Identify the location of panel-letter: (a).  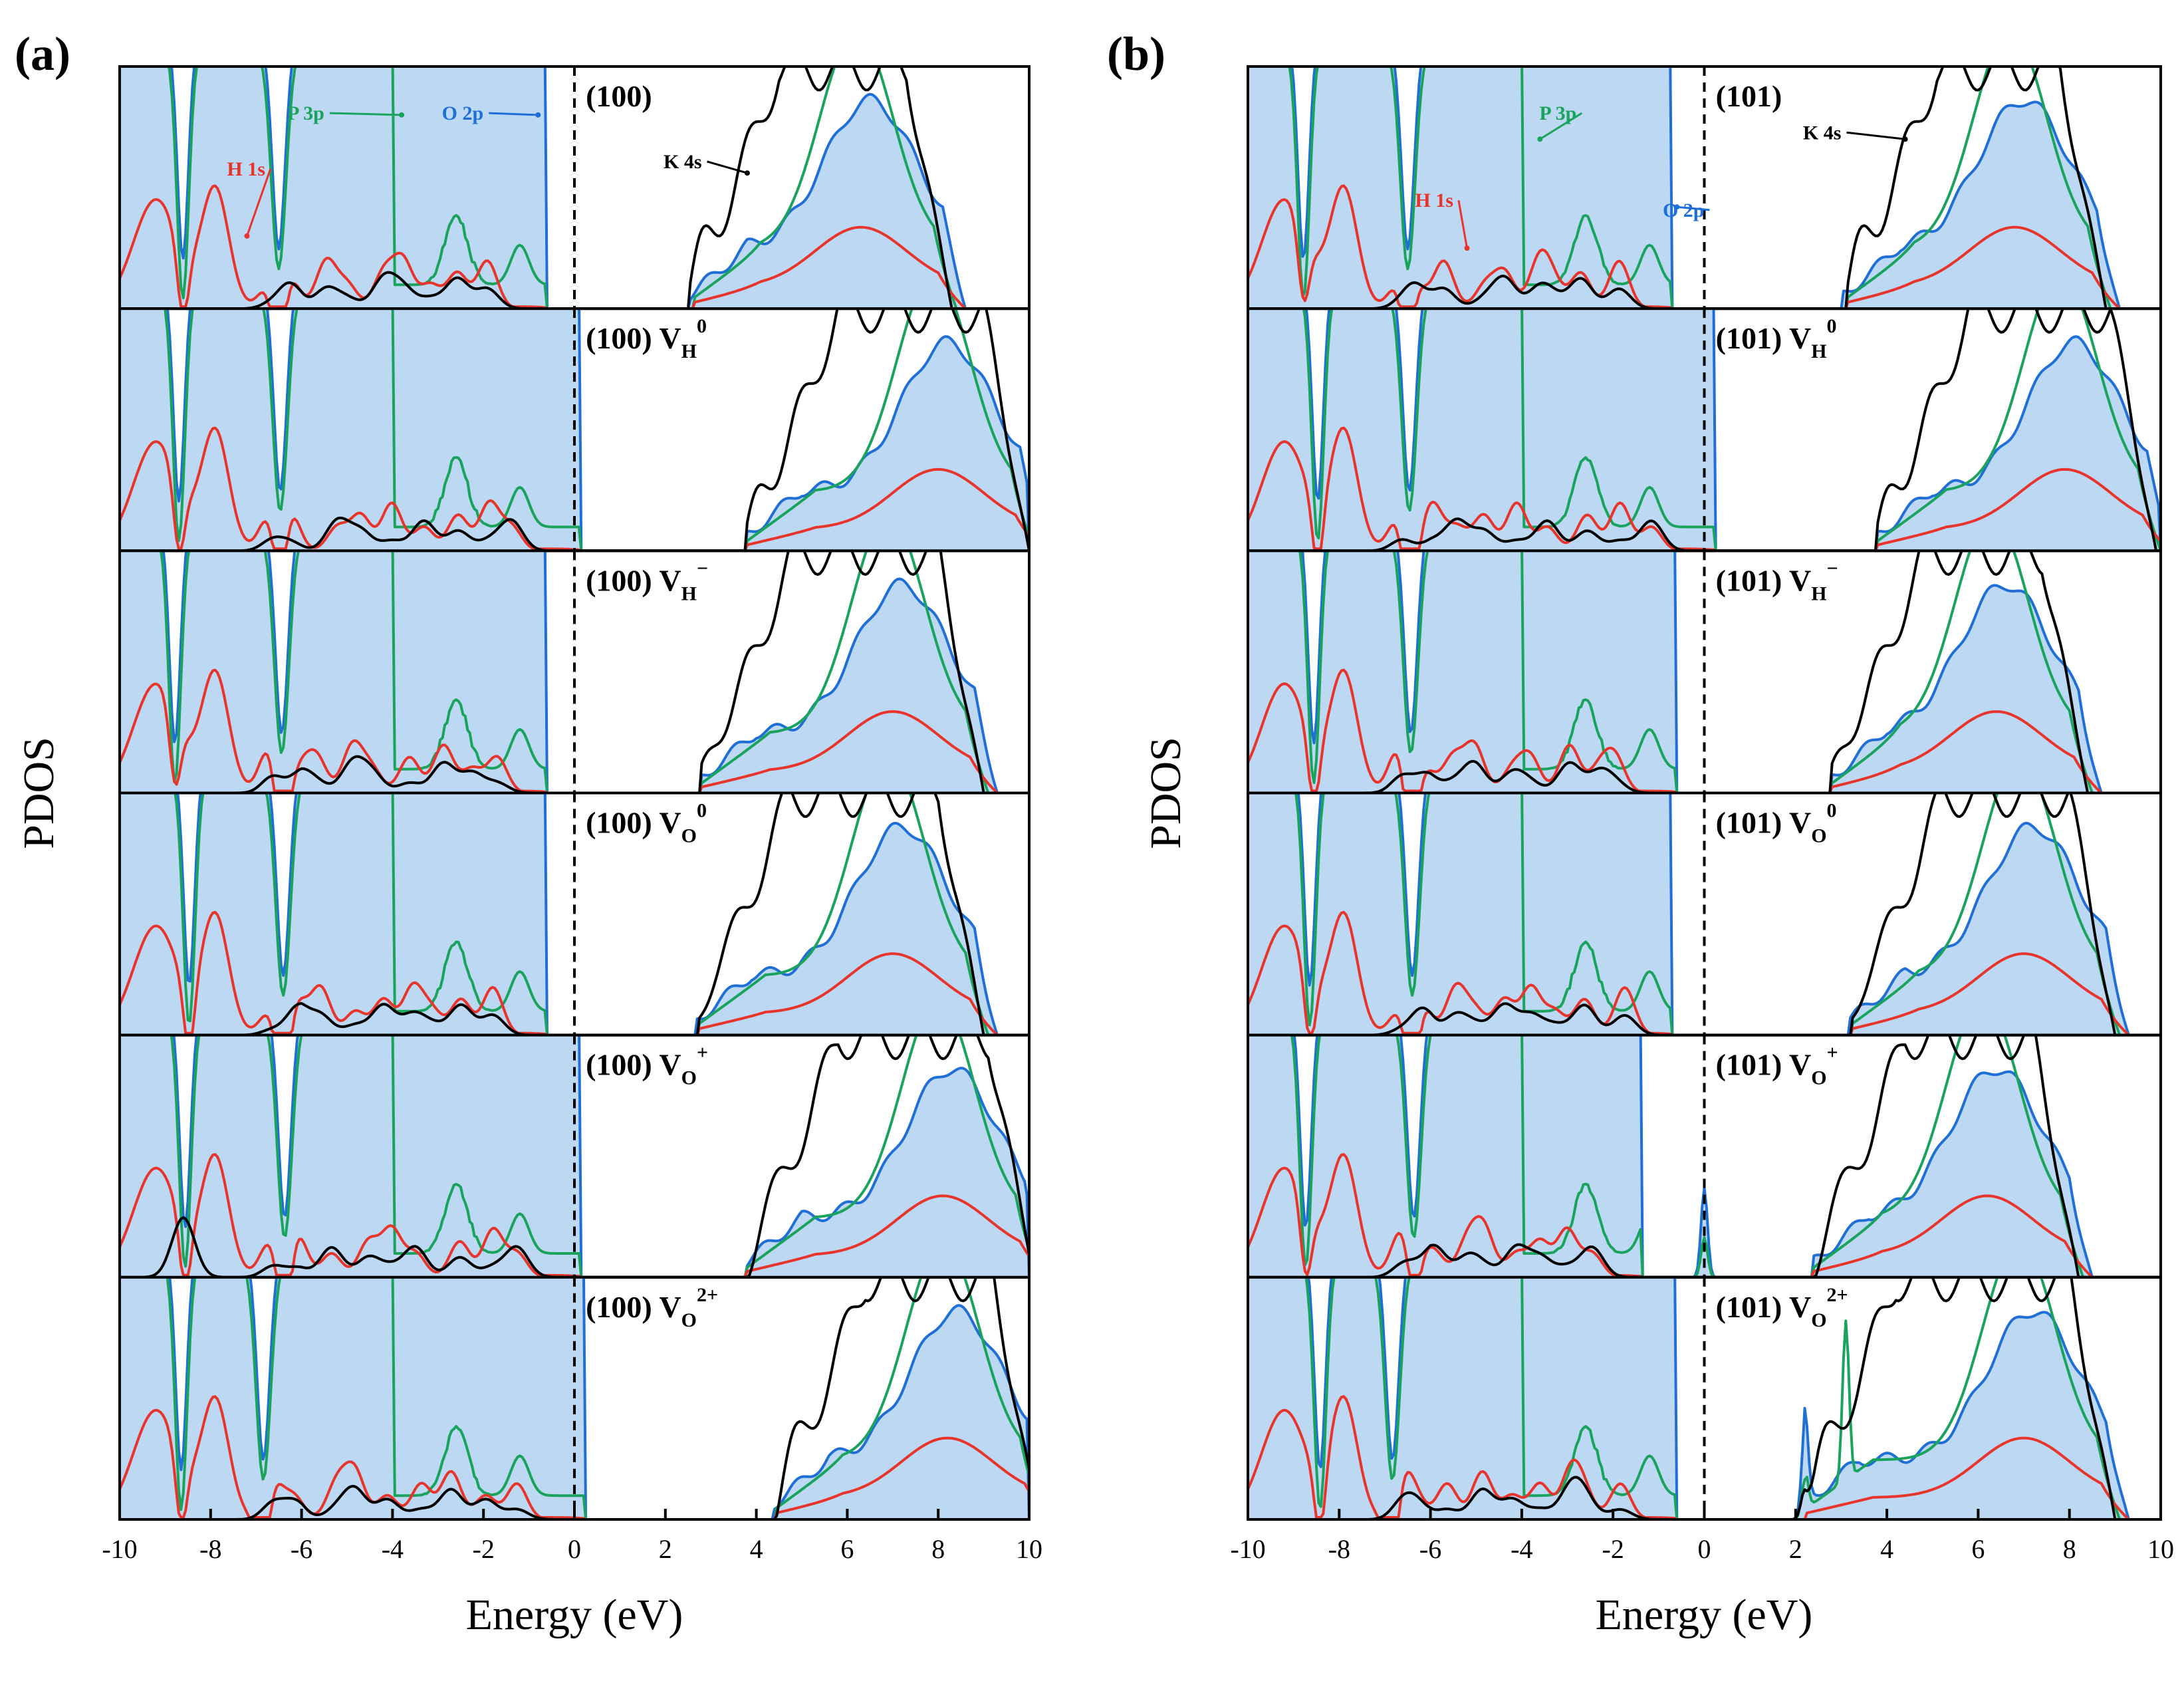
(42, 53).